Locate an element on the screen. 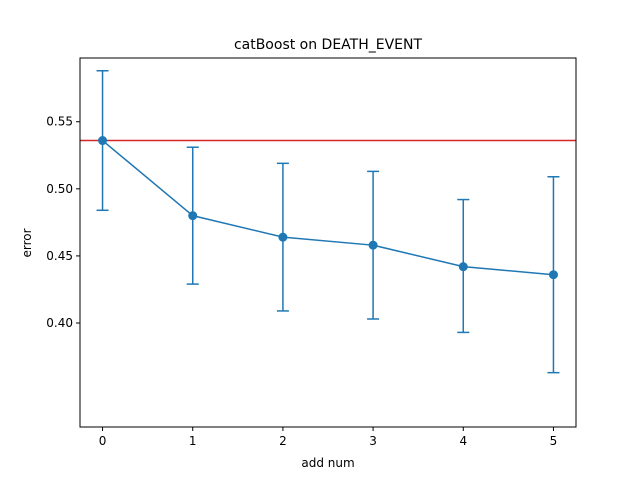 This screenshot has width=640, height=480. y-tick-label: 0.40 is located at coordinates (59, 323).